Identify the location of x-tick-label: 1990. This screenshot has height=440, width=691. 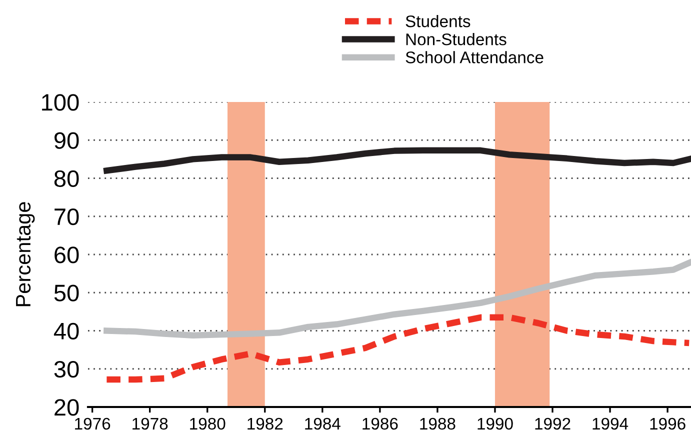
(495, 424).